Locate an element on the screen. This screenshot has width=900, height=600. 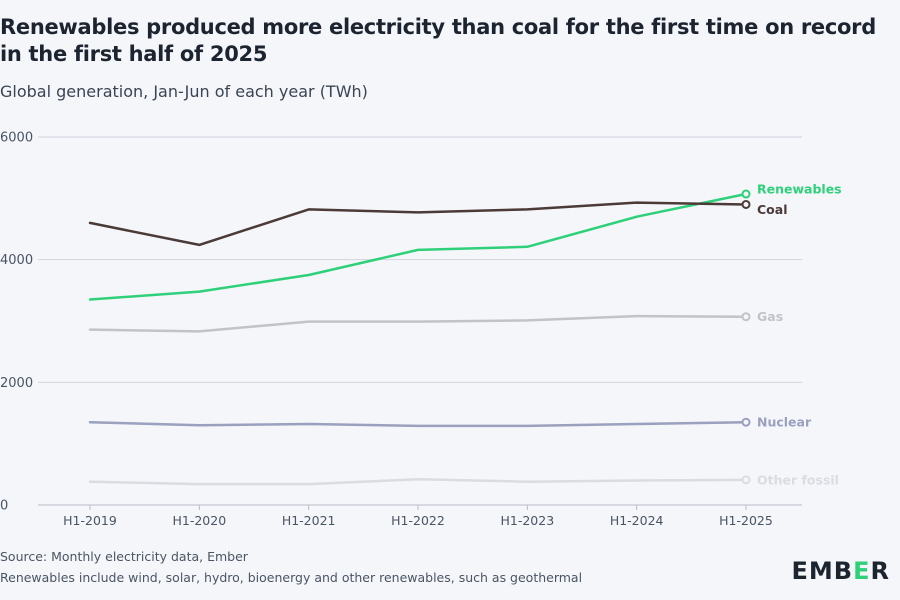
source-note: Source: Monthly electricity data, Ember is located at coordinates (124, 556).